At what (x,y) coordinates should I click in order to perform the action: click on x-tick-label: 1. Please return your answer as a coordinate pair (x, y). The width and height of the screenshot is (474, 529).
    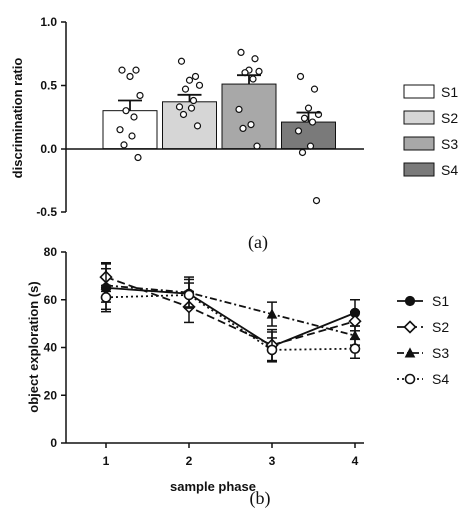
    Looking at the image, I should click on (106, 461).